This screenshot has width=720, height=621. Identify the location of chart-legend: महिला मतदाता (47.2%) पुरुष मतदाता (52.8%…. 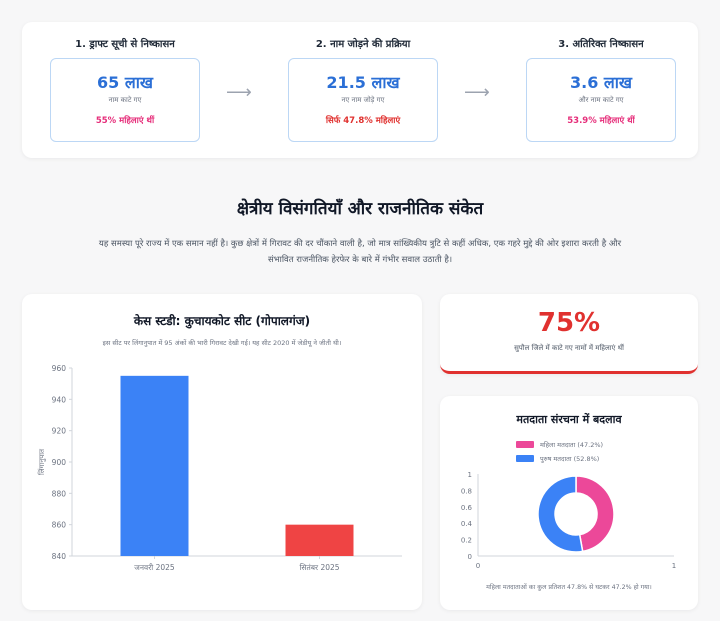
(559, 454).